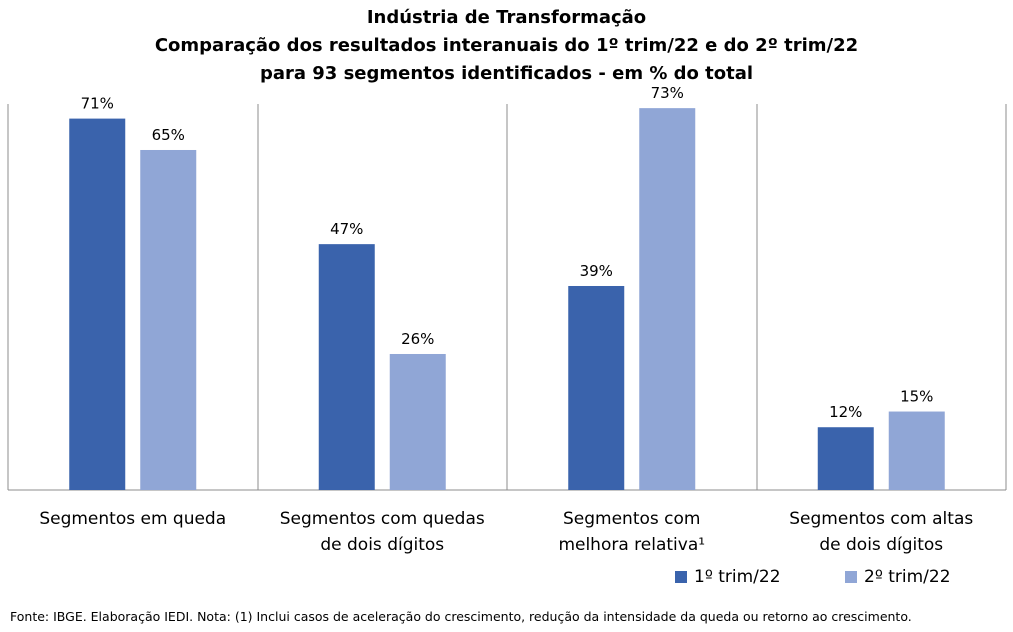 The height and width of the screenshot is (632, 1013). What do you see at coordinates (382, 519) in the screenshot?
I see `category-label: Segmentos com quedas` at bounding box center [382, 519].